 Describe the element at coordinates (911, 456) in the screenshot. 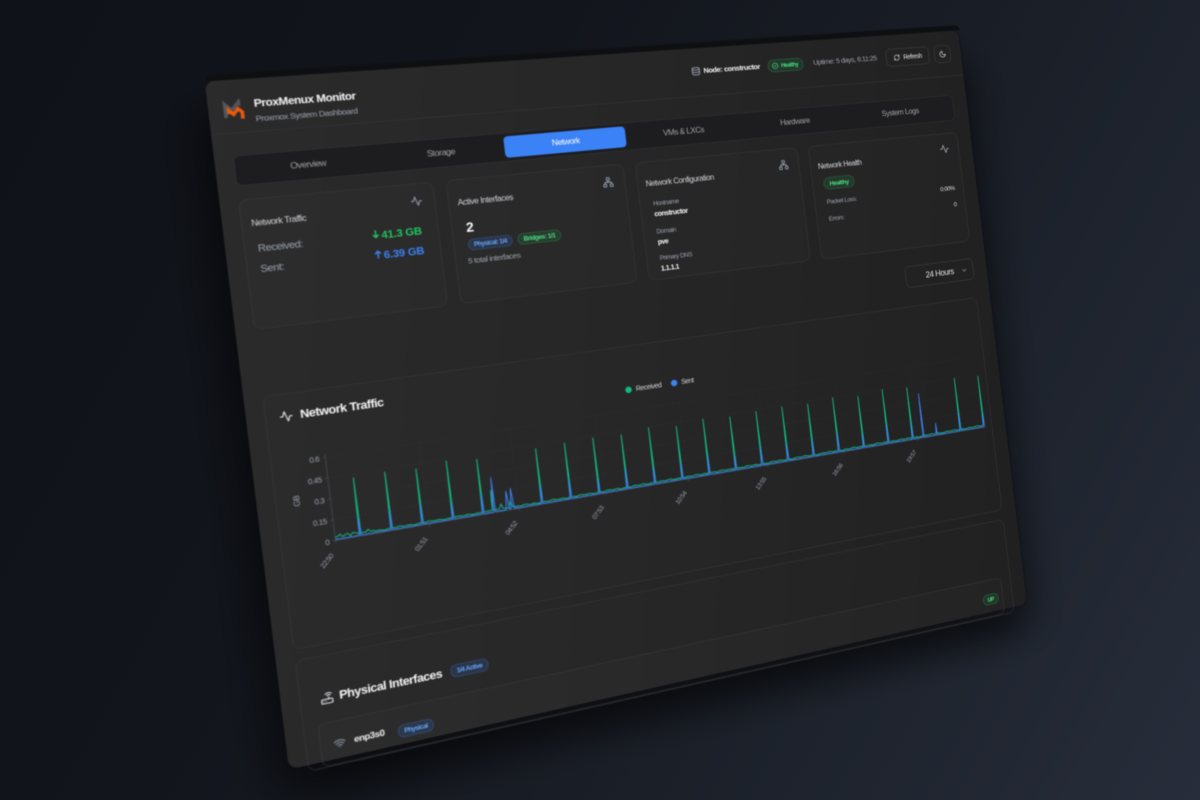

I see `svg-text: 19:57` at that location.